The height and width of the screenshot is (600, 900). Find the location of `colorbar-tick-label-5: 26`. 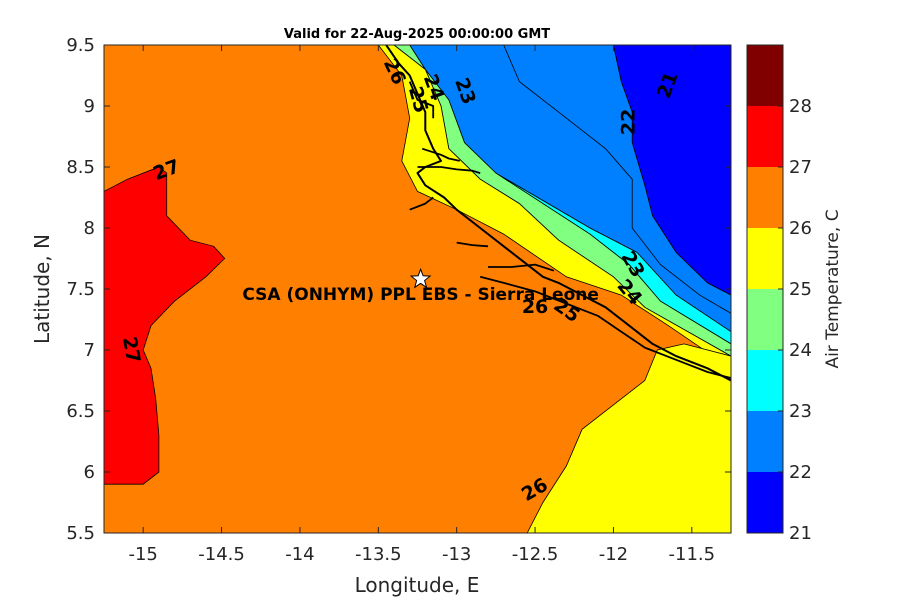

colorbar-tick-label-5: 26 is located at coordinates (800, 228).